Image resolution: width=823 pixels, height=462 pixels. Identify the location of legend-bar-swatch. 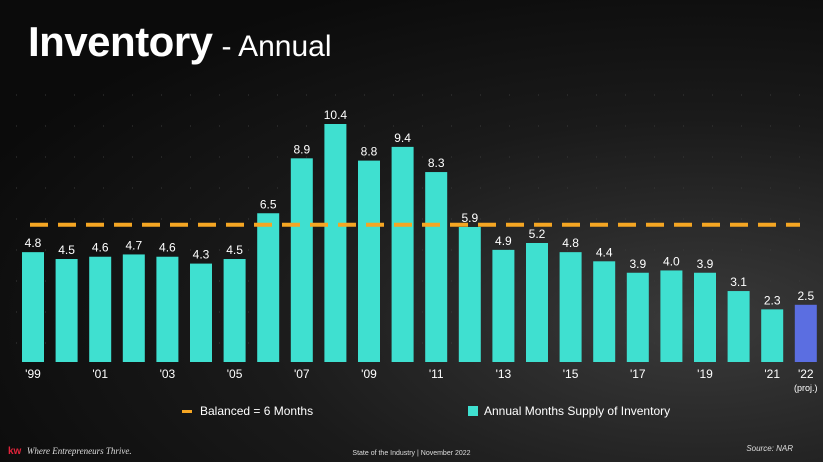
(473, 411).